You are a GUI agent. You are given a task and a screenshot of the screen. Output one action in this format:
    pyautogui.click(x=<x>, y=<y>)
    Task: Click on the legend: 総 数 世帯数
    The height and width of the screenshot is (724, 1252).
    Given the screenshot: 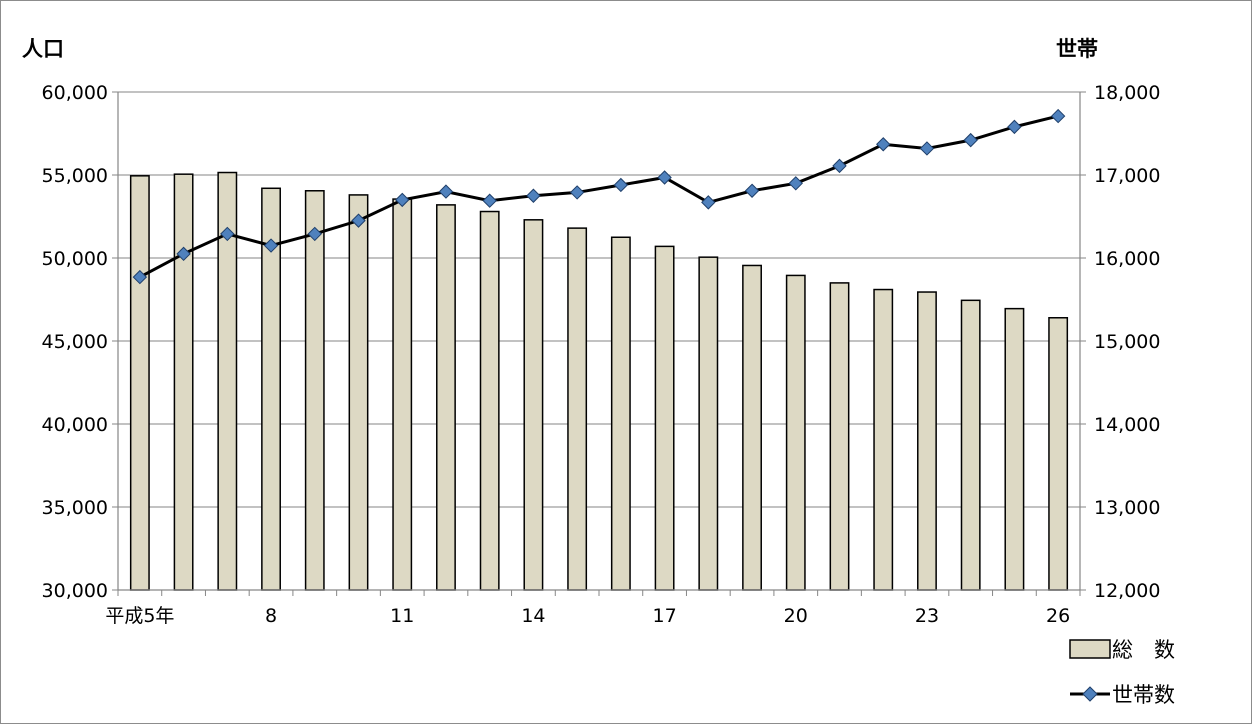 What is the action you would take?
    pyautogui.click(x=1122, y=672)
    